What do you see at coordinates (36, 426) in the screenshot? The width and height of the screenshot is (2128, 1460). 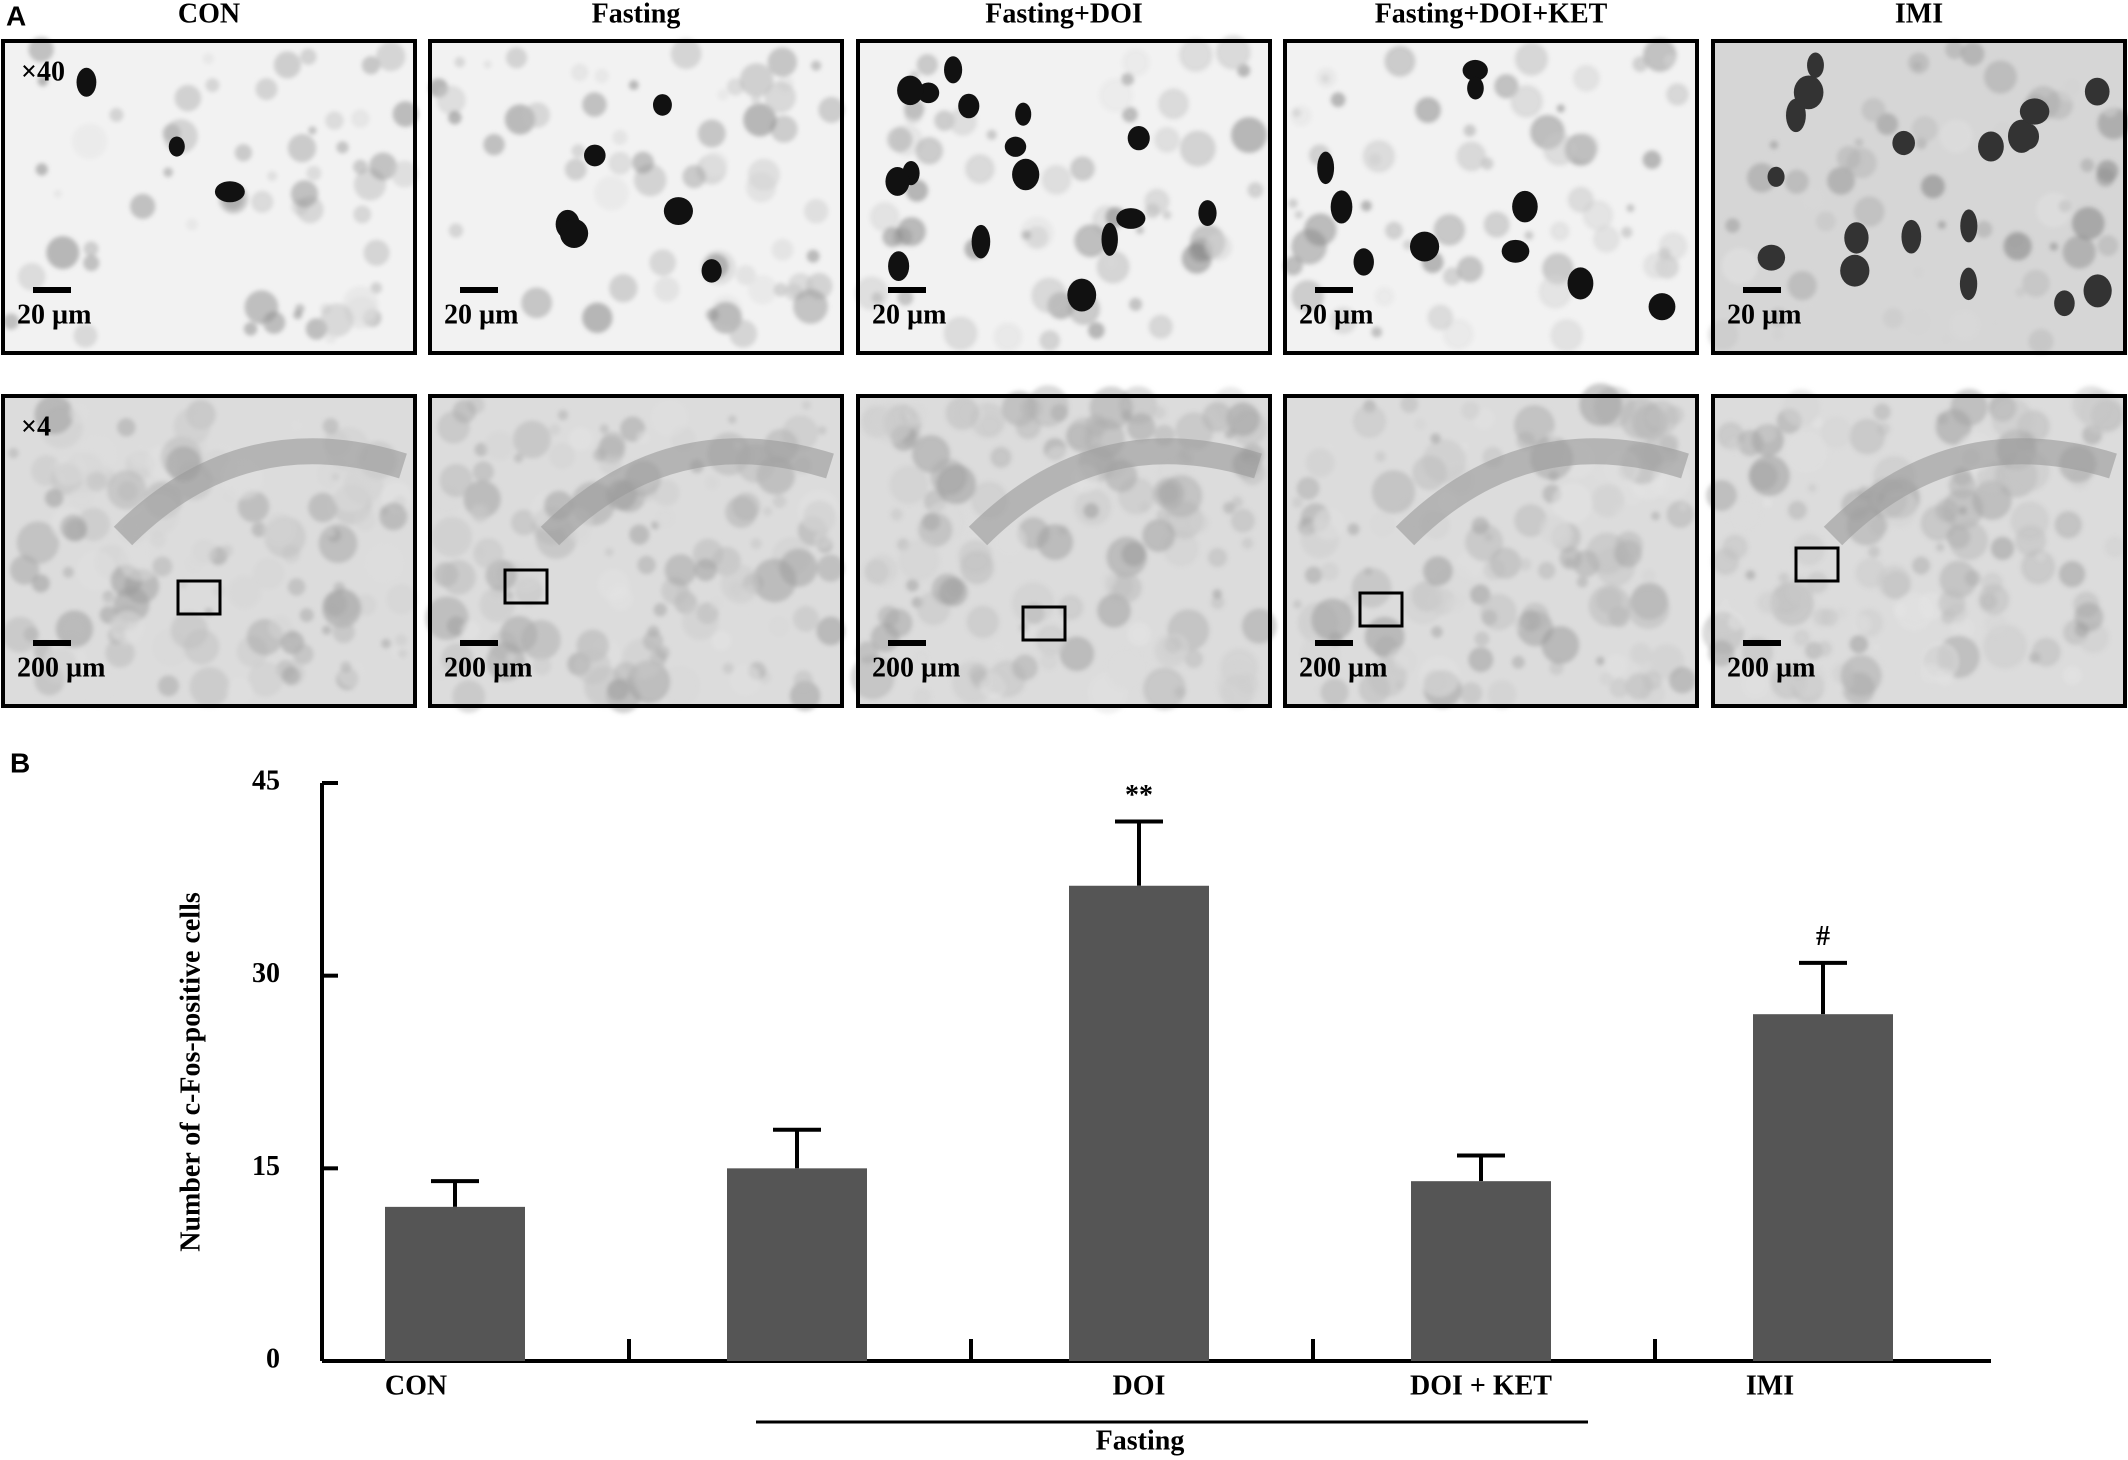 I see `magnification-label: ×4` at bounding box center [36, 426].